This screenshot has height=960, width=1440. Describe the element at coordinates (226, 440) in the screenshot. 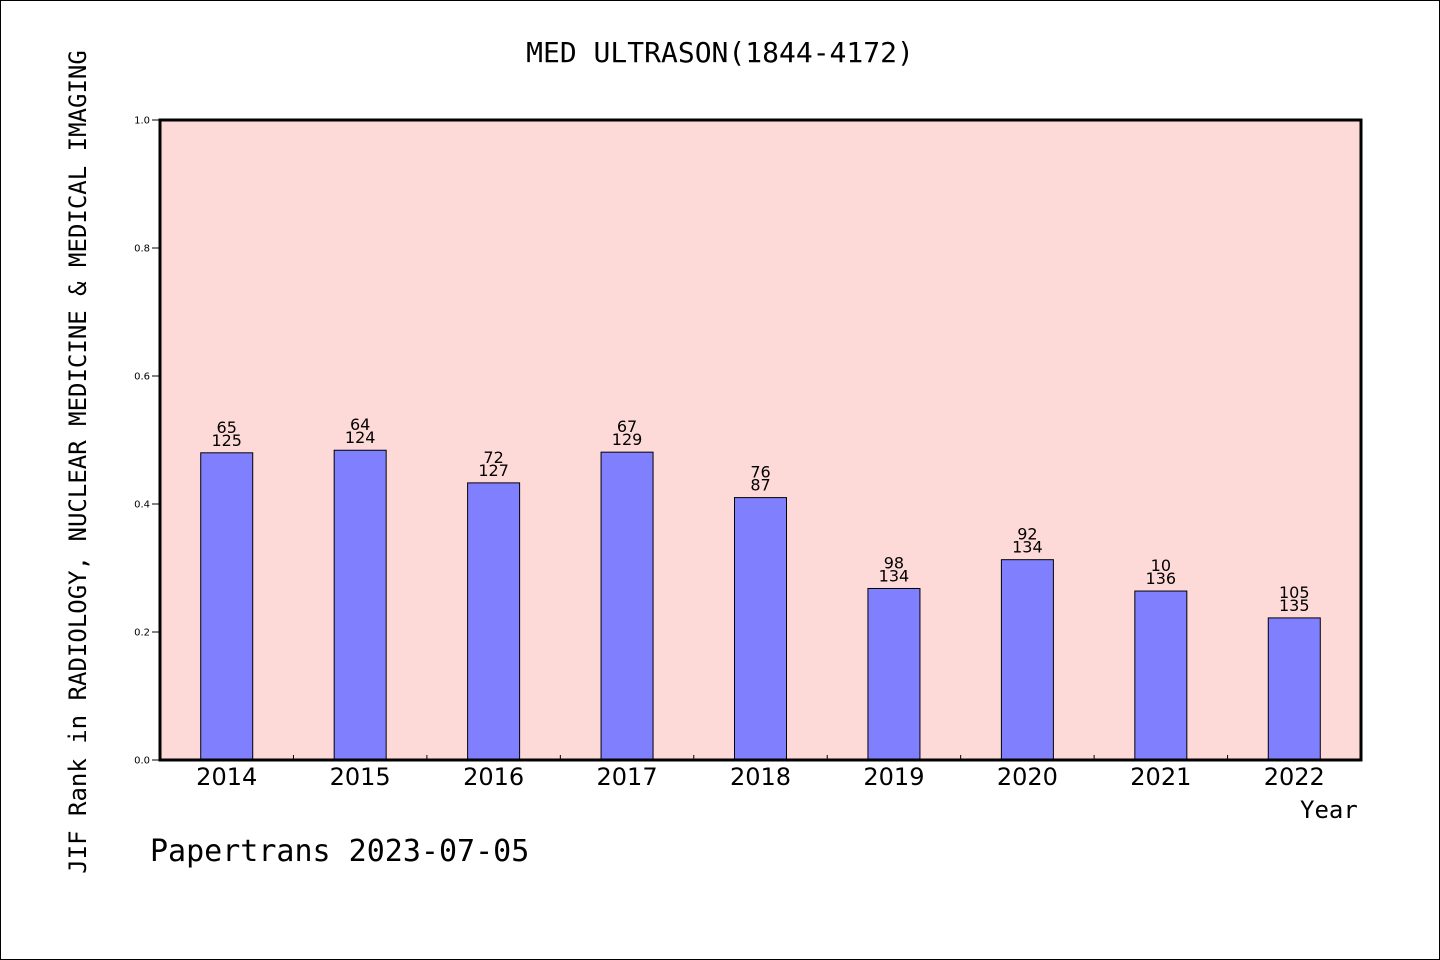

I see `bar-total-label: 125` at that location.